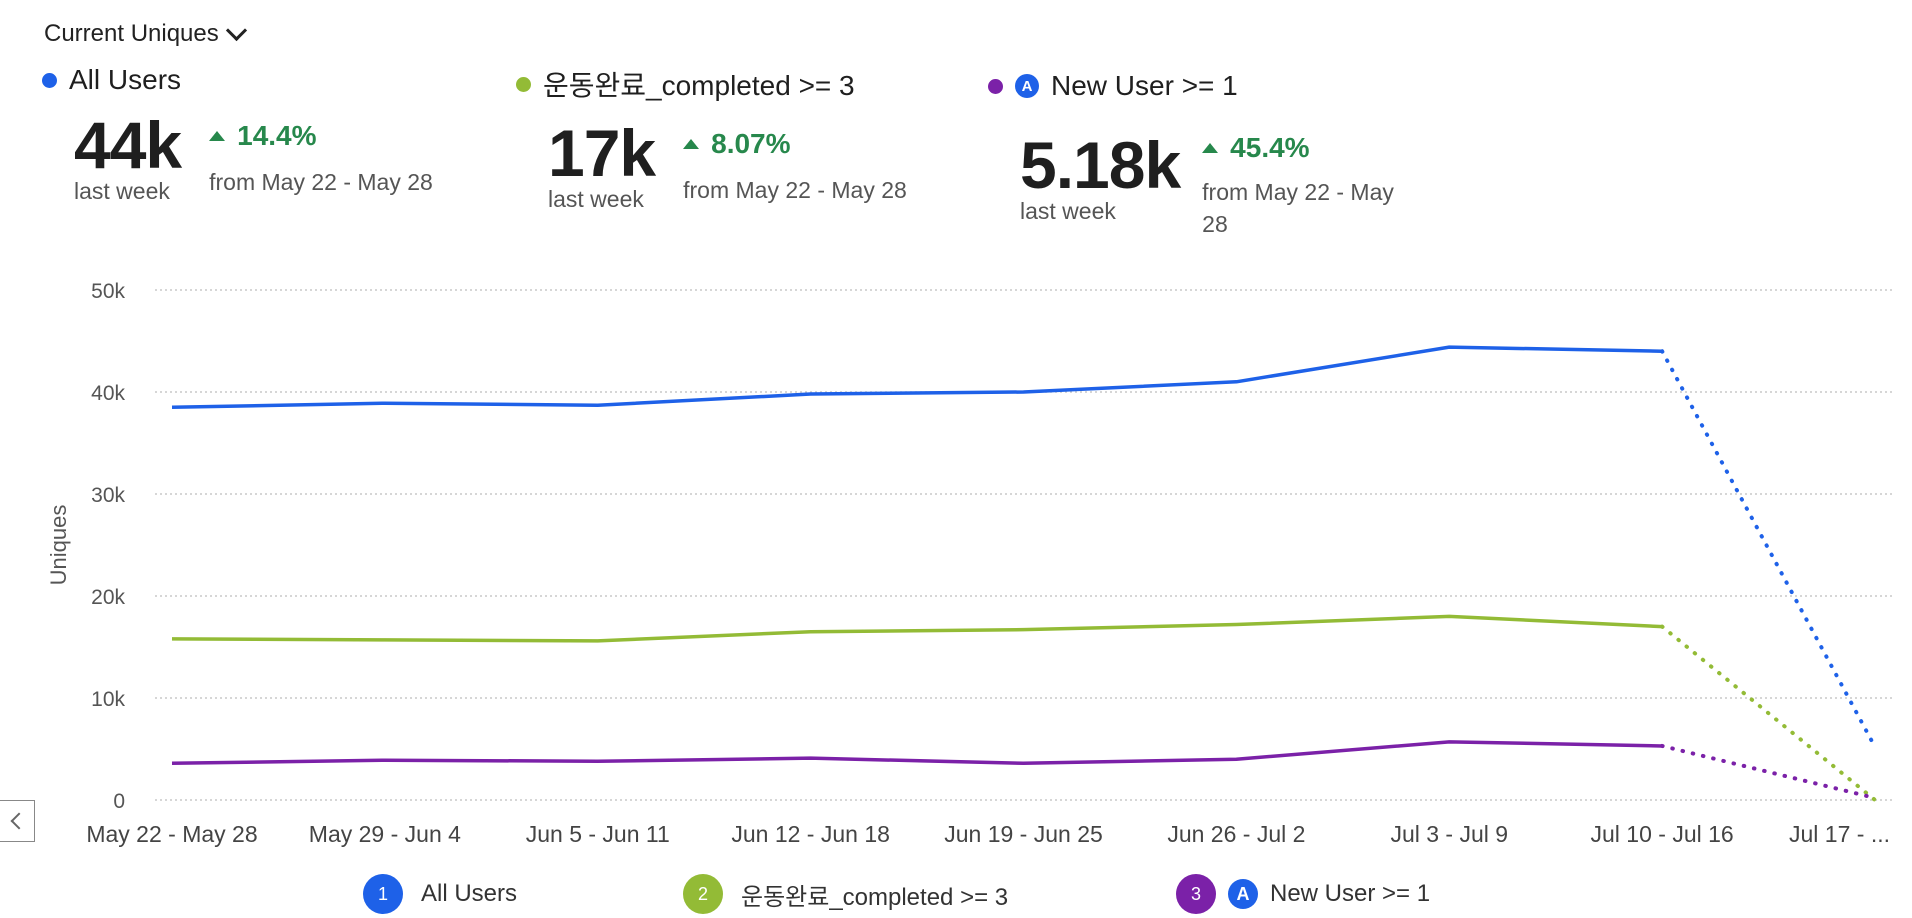  I want to click on metric-selector: Current Uniques, so click(145, 33).